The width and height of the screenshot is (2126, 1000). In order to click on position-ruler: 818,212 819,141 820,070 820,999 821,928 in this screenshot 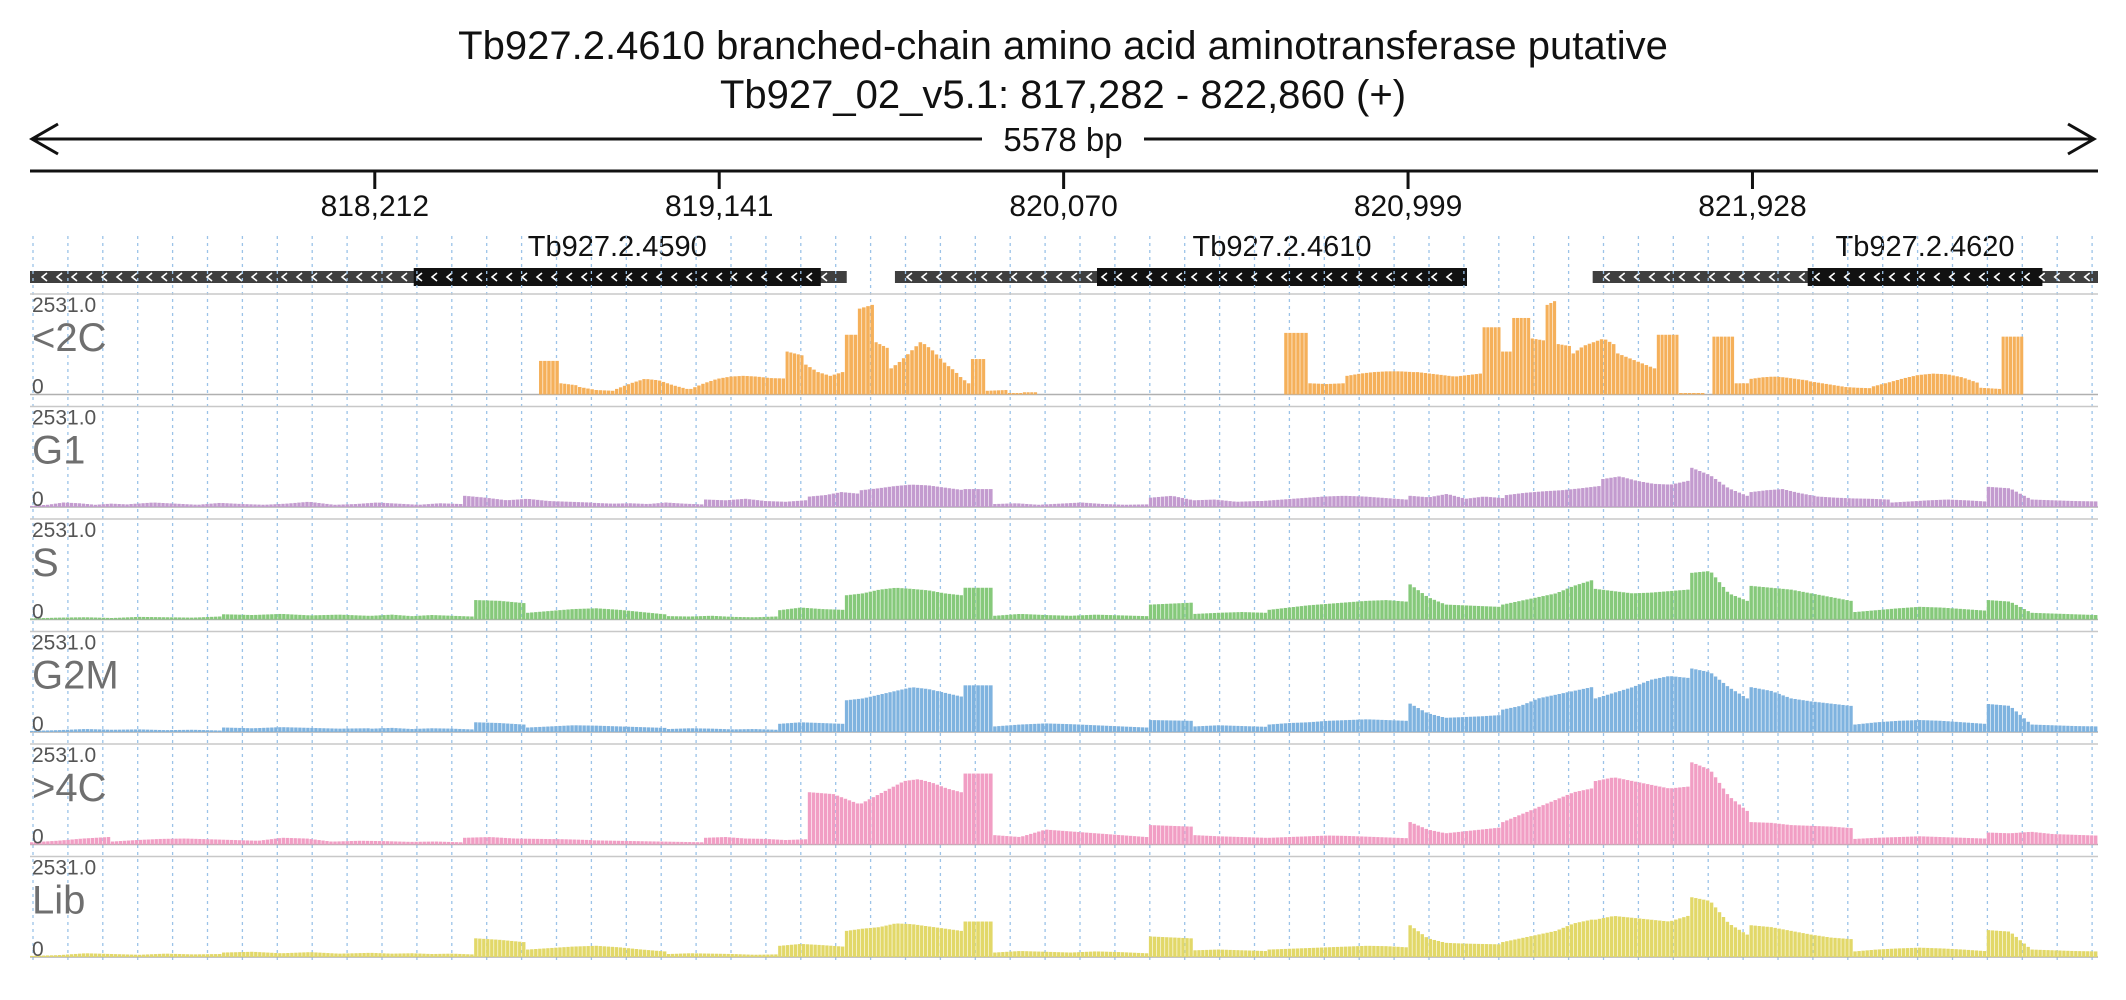, I will do `click(1064, 197)`.